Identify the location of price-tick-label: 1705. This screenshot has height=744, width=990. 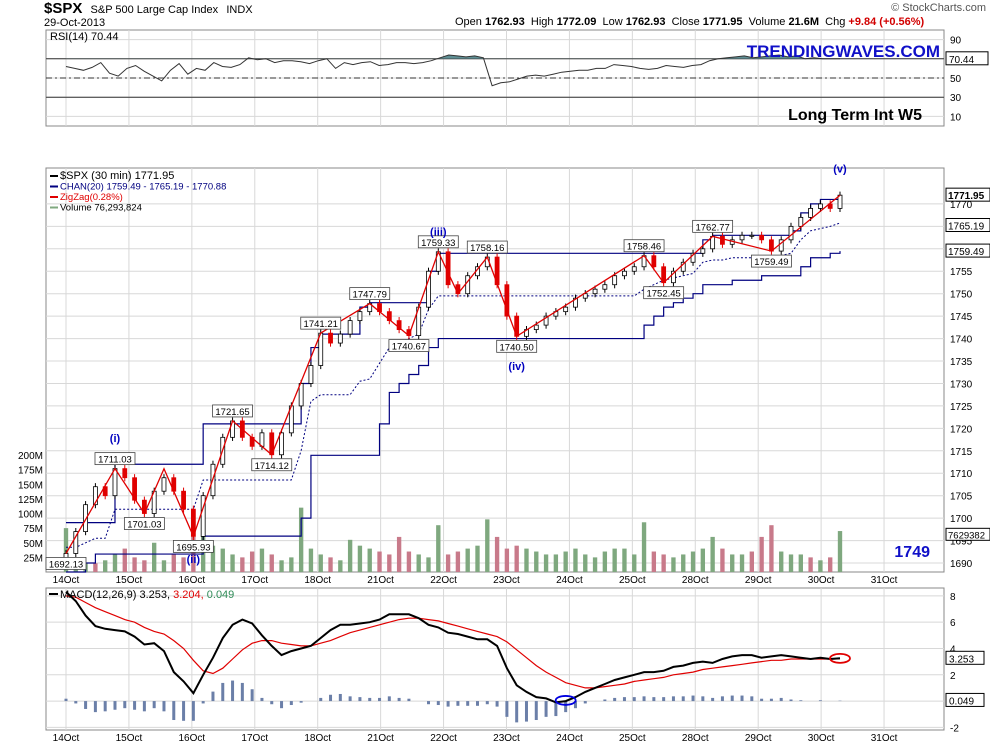
(961, 497).